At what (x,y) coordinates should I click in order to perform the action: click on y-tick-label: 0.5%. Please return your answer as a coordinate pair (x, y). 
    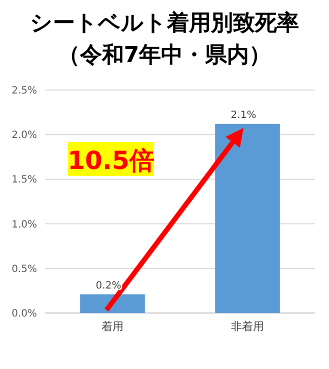
    Looking at the image, I should click on (24, 269).